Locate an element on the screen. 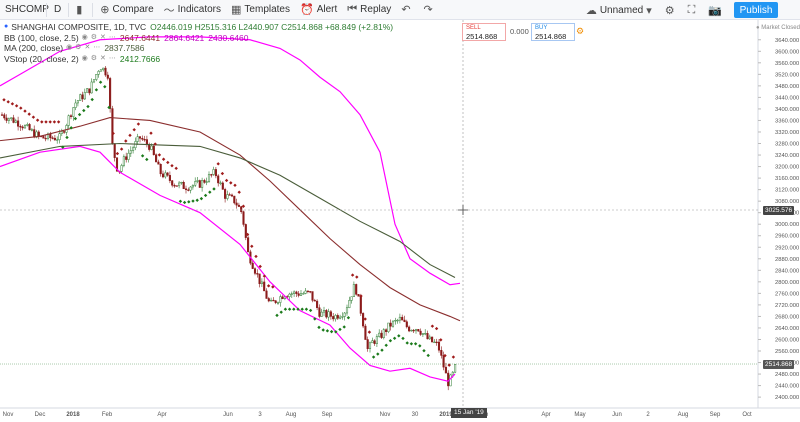 Image resolution: width=800 pixels, height=422 pixels. templates-button: ▦ Templates is located at coordinates (260, 10).